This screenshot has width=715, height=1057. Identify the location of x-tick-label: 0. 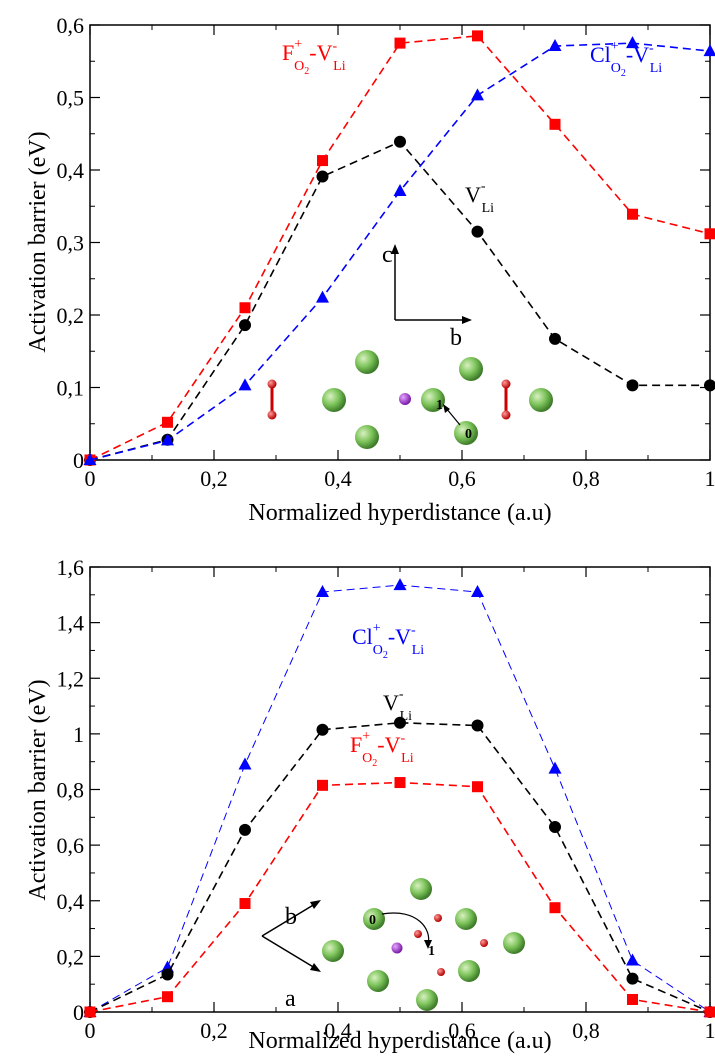
(90, 1030).